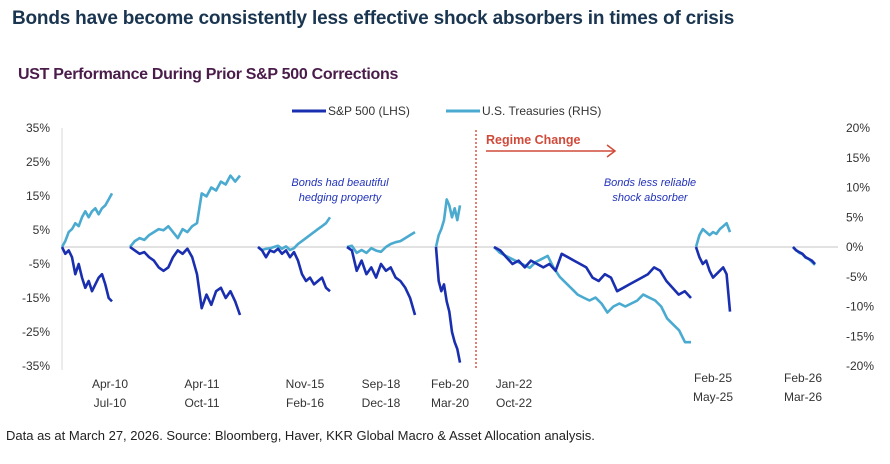  What do you see at coordinates (381, 384) in the screenshot?
I see `x-axis-label: Sep-18` at bounding box center [381, 384].